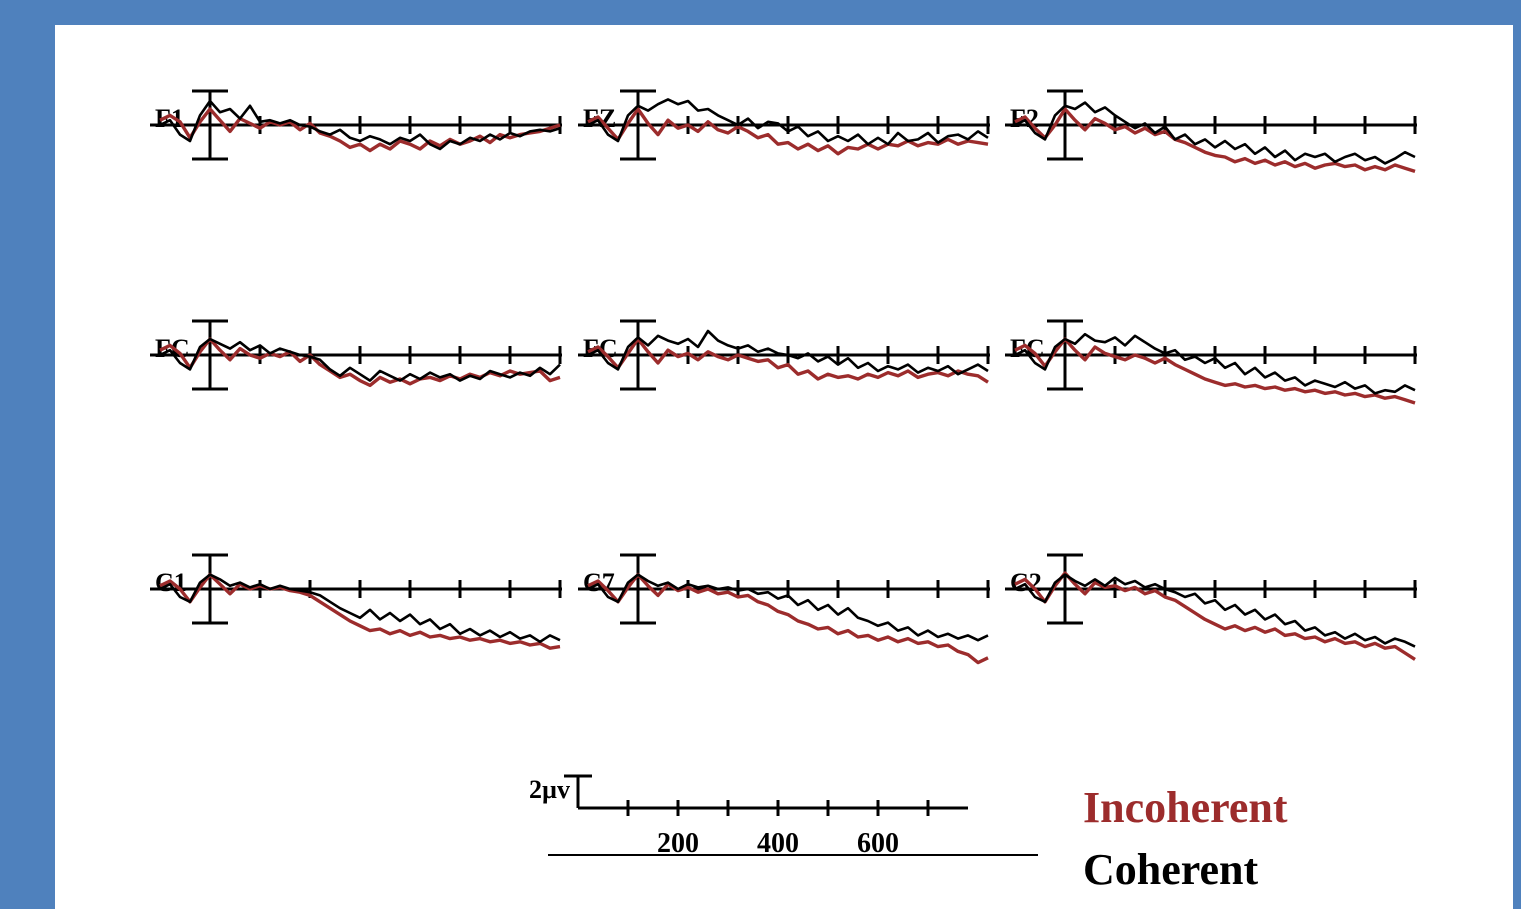 The height and width of the screenshot is (909, 1521). I want to click on scale-tick-label: 600, so click(878, 843).